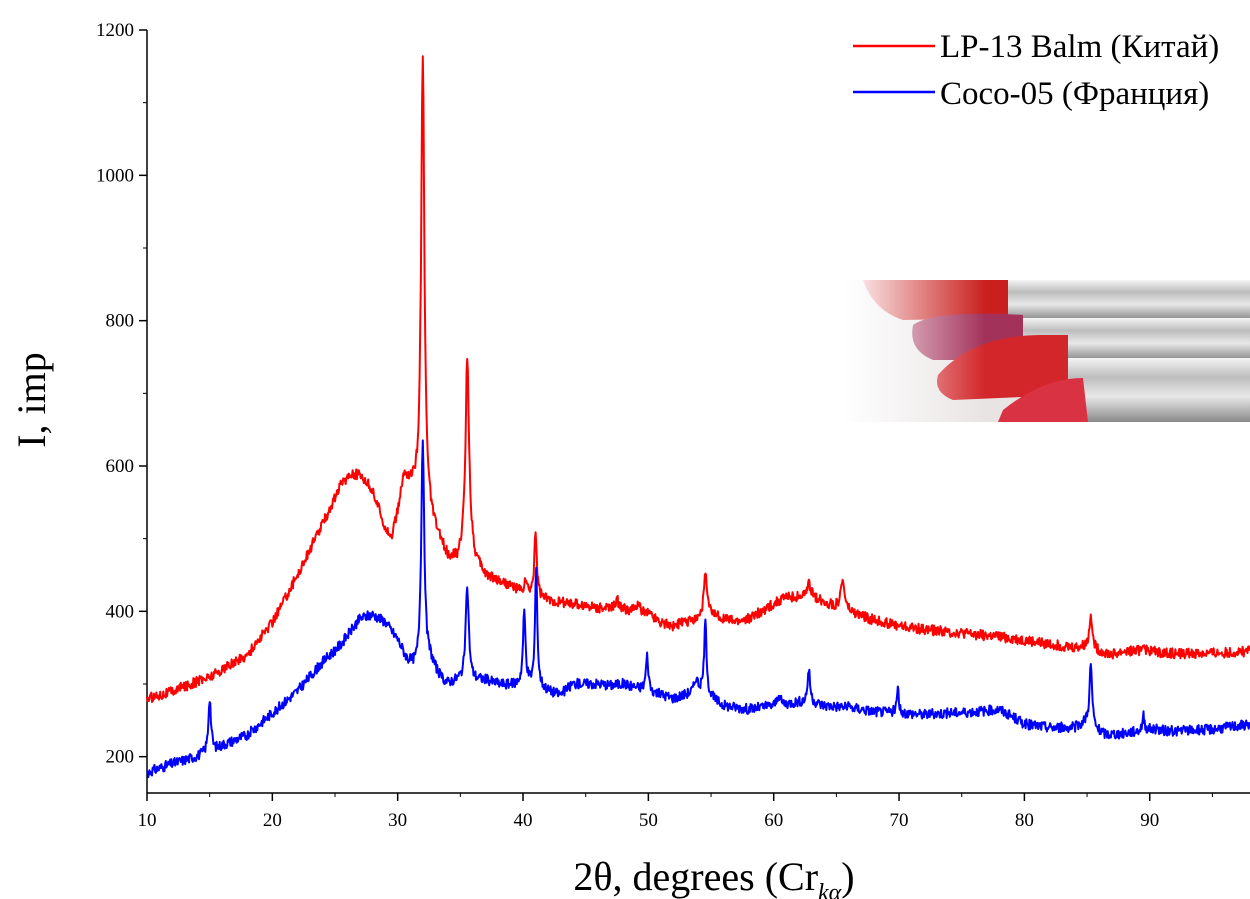 Image resolution: width=1250 pixels, height=899 pixels. Describe the element at coordinates (31, 400) in the screenshot. I see `y-axis-title: I, imp` at that location.